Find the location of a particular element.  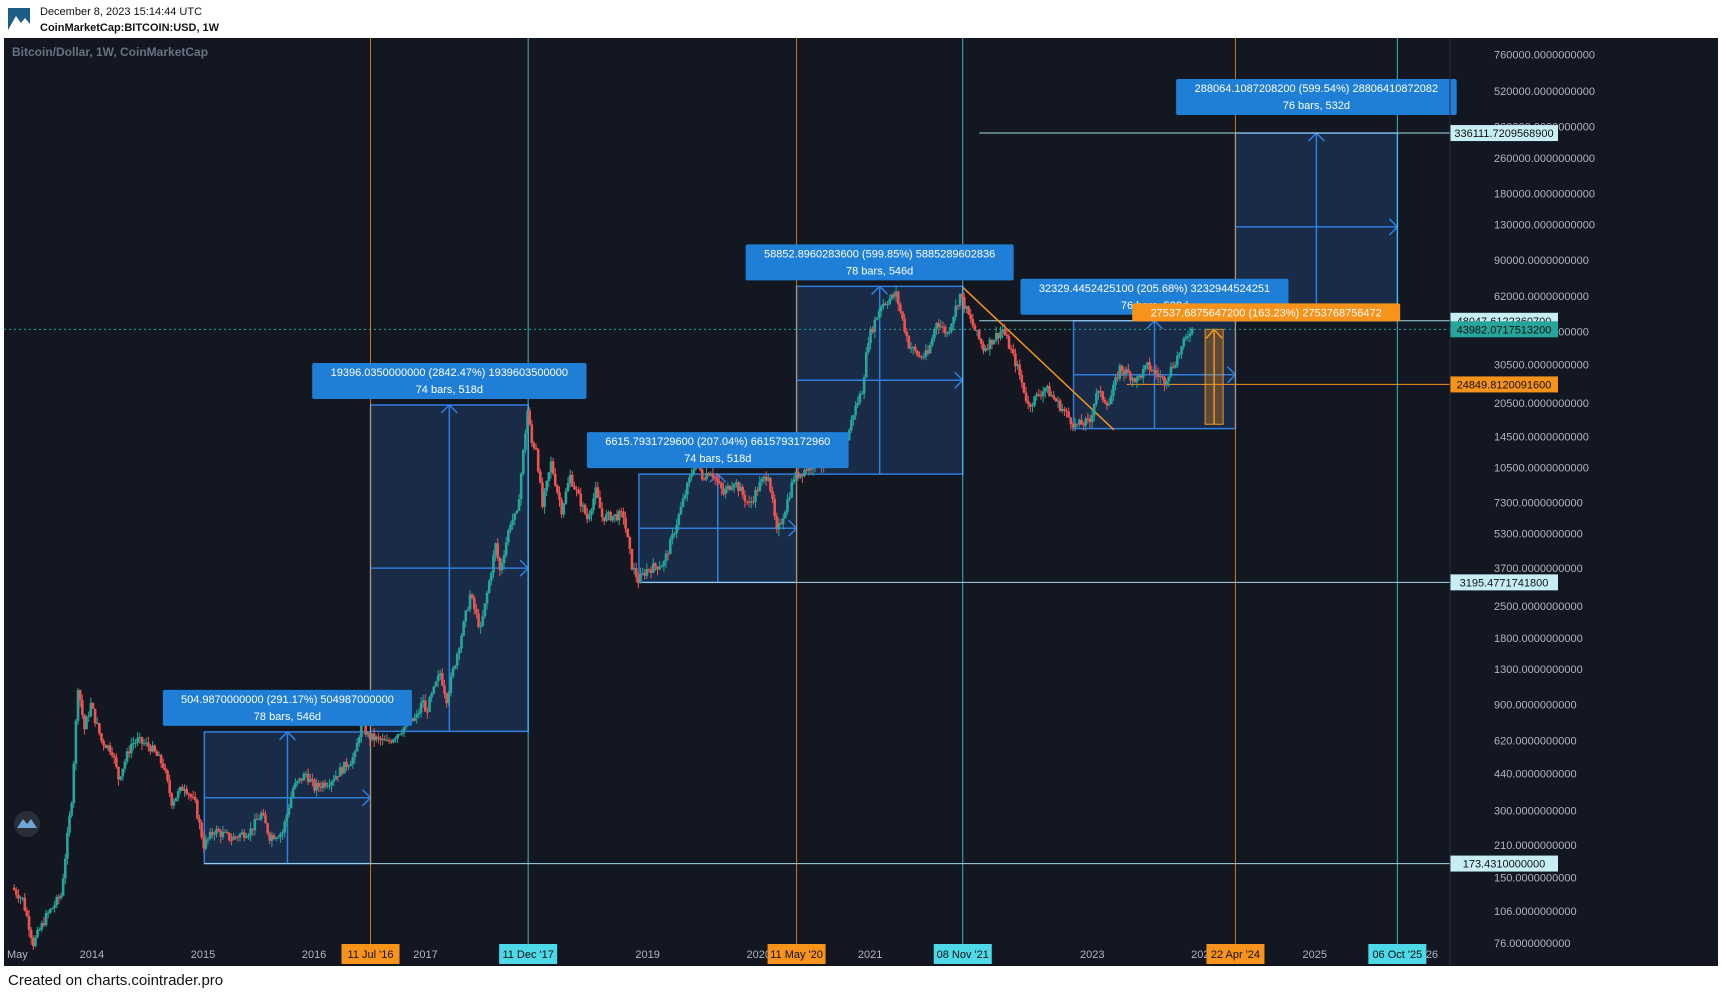

date-label-2: 11 May '20 is located at coordinates (796, 955).